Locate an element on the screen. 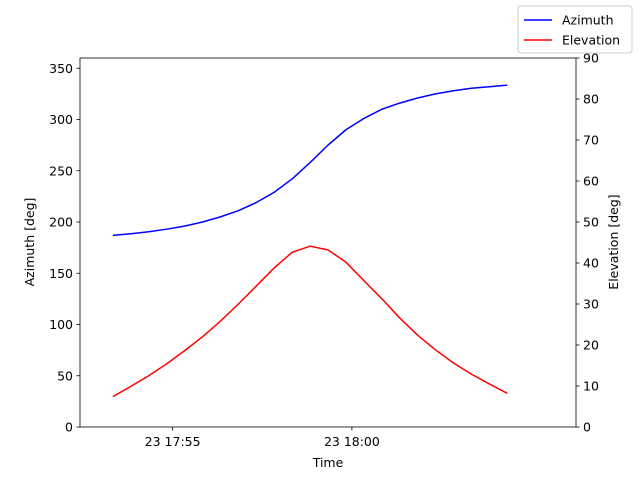  right-tick-label: 60 is located at coordinates (591, 181).